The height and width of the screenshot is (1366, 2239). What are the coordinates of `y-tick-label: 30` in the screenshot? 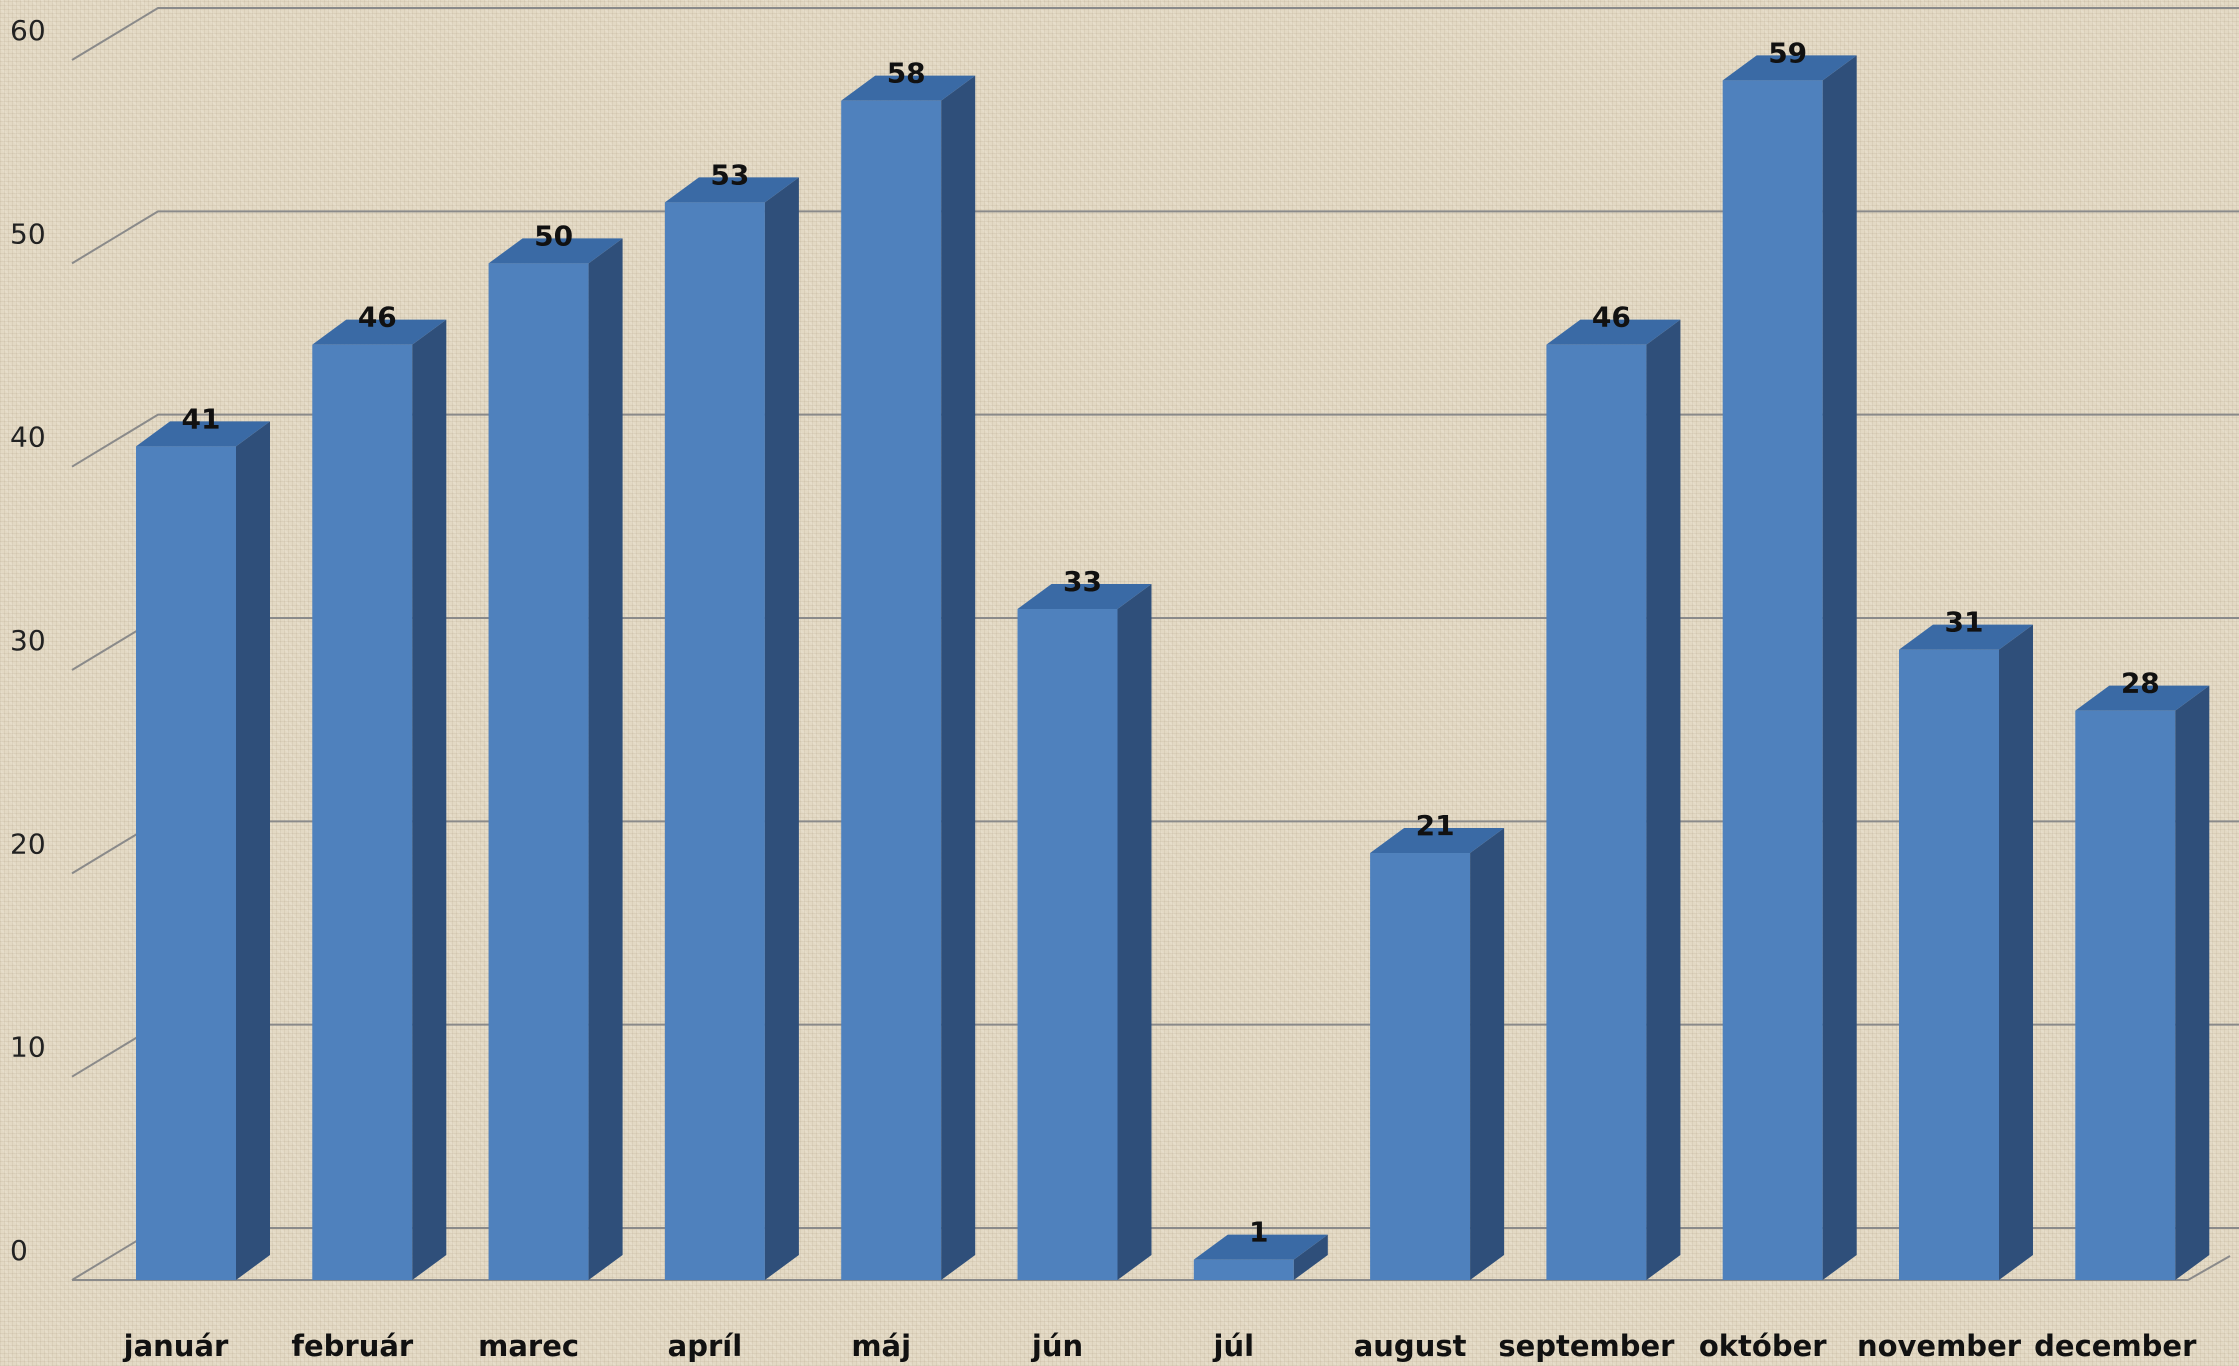 It's located at (28, 640).